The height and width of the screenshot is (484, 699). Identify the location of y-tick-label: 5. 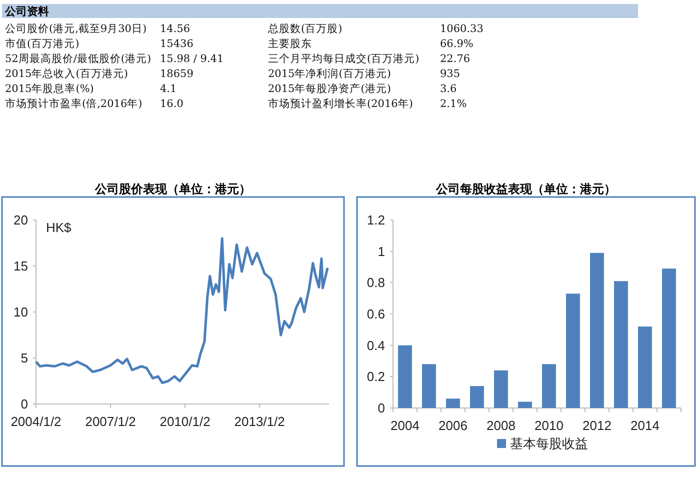
(24, 358).